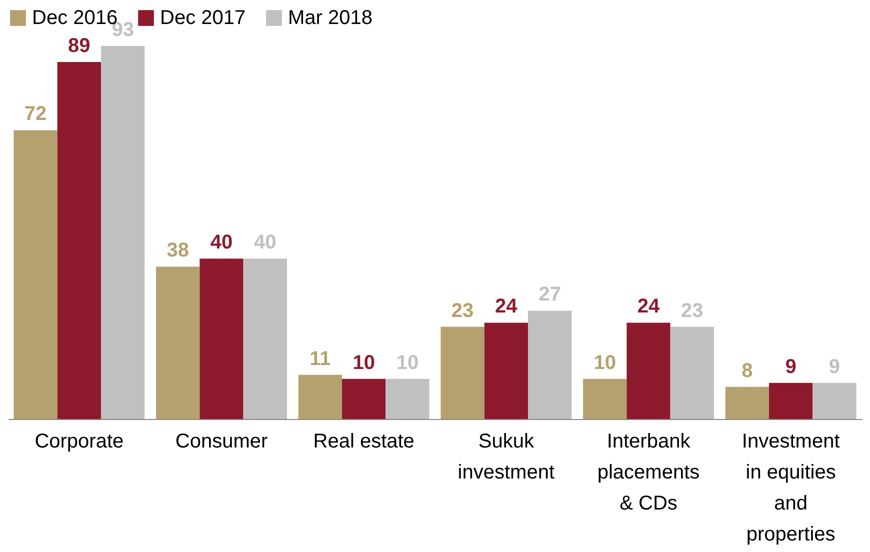 The width and height of the screenshot is (870, 552). I want to click on data-label: 27, so click(549, 295).